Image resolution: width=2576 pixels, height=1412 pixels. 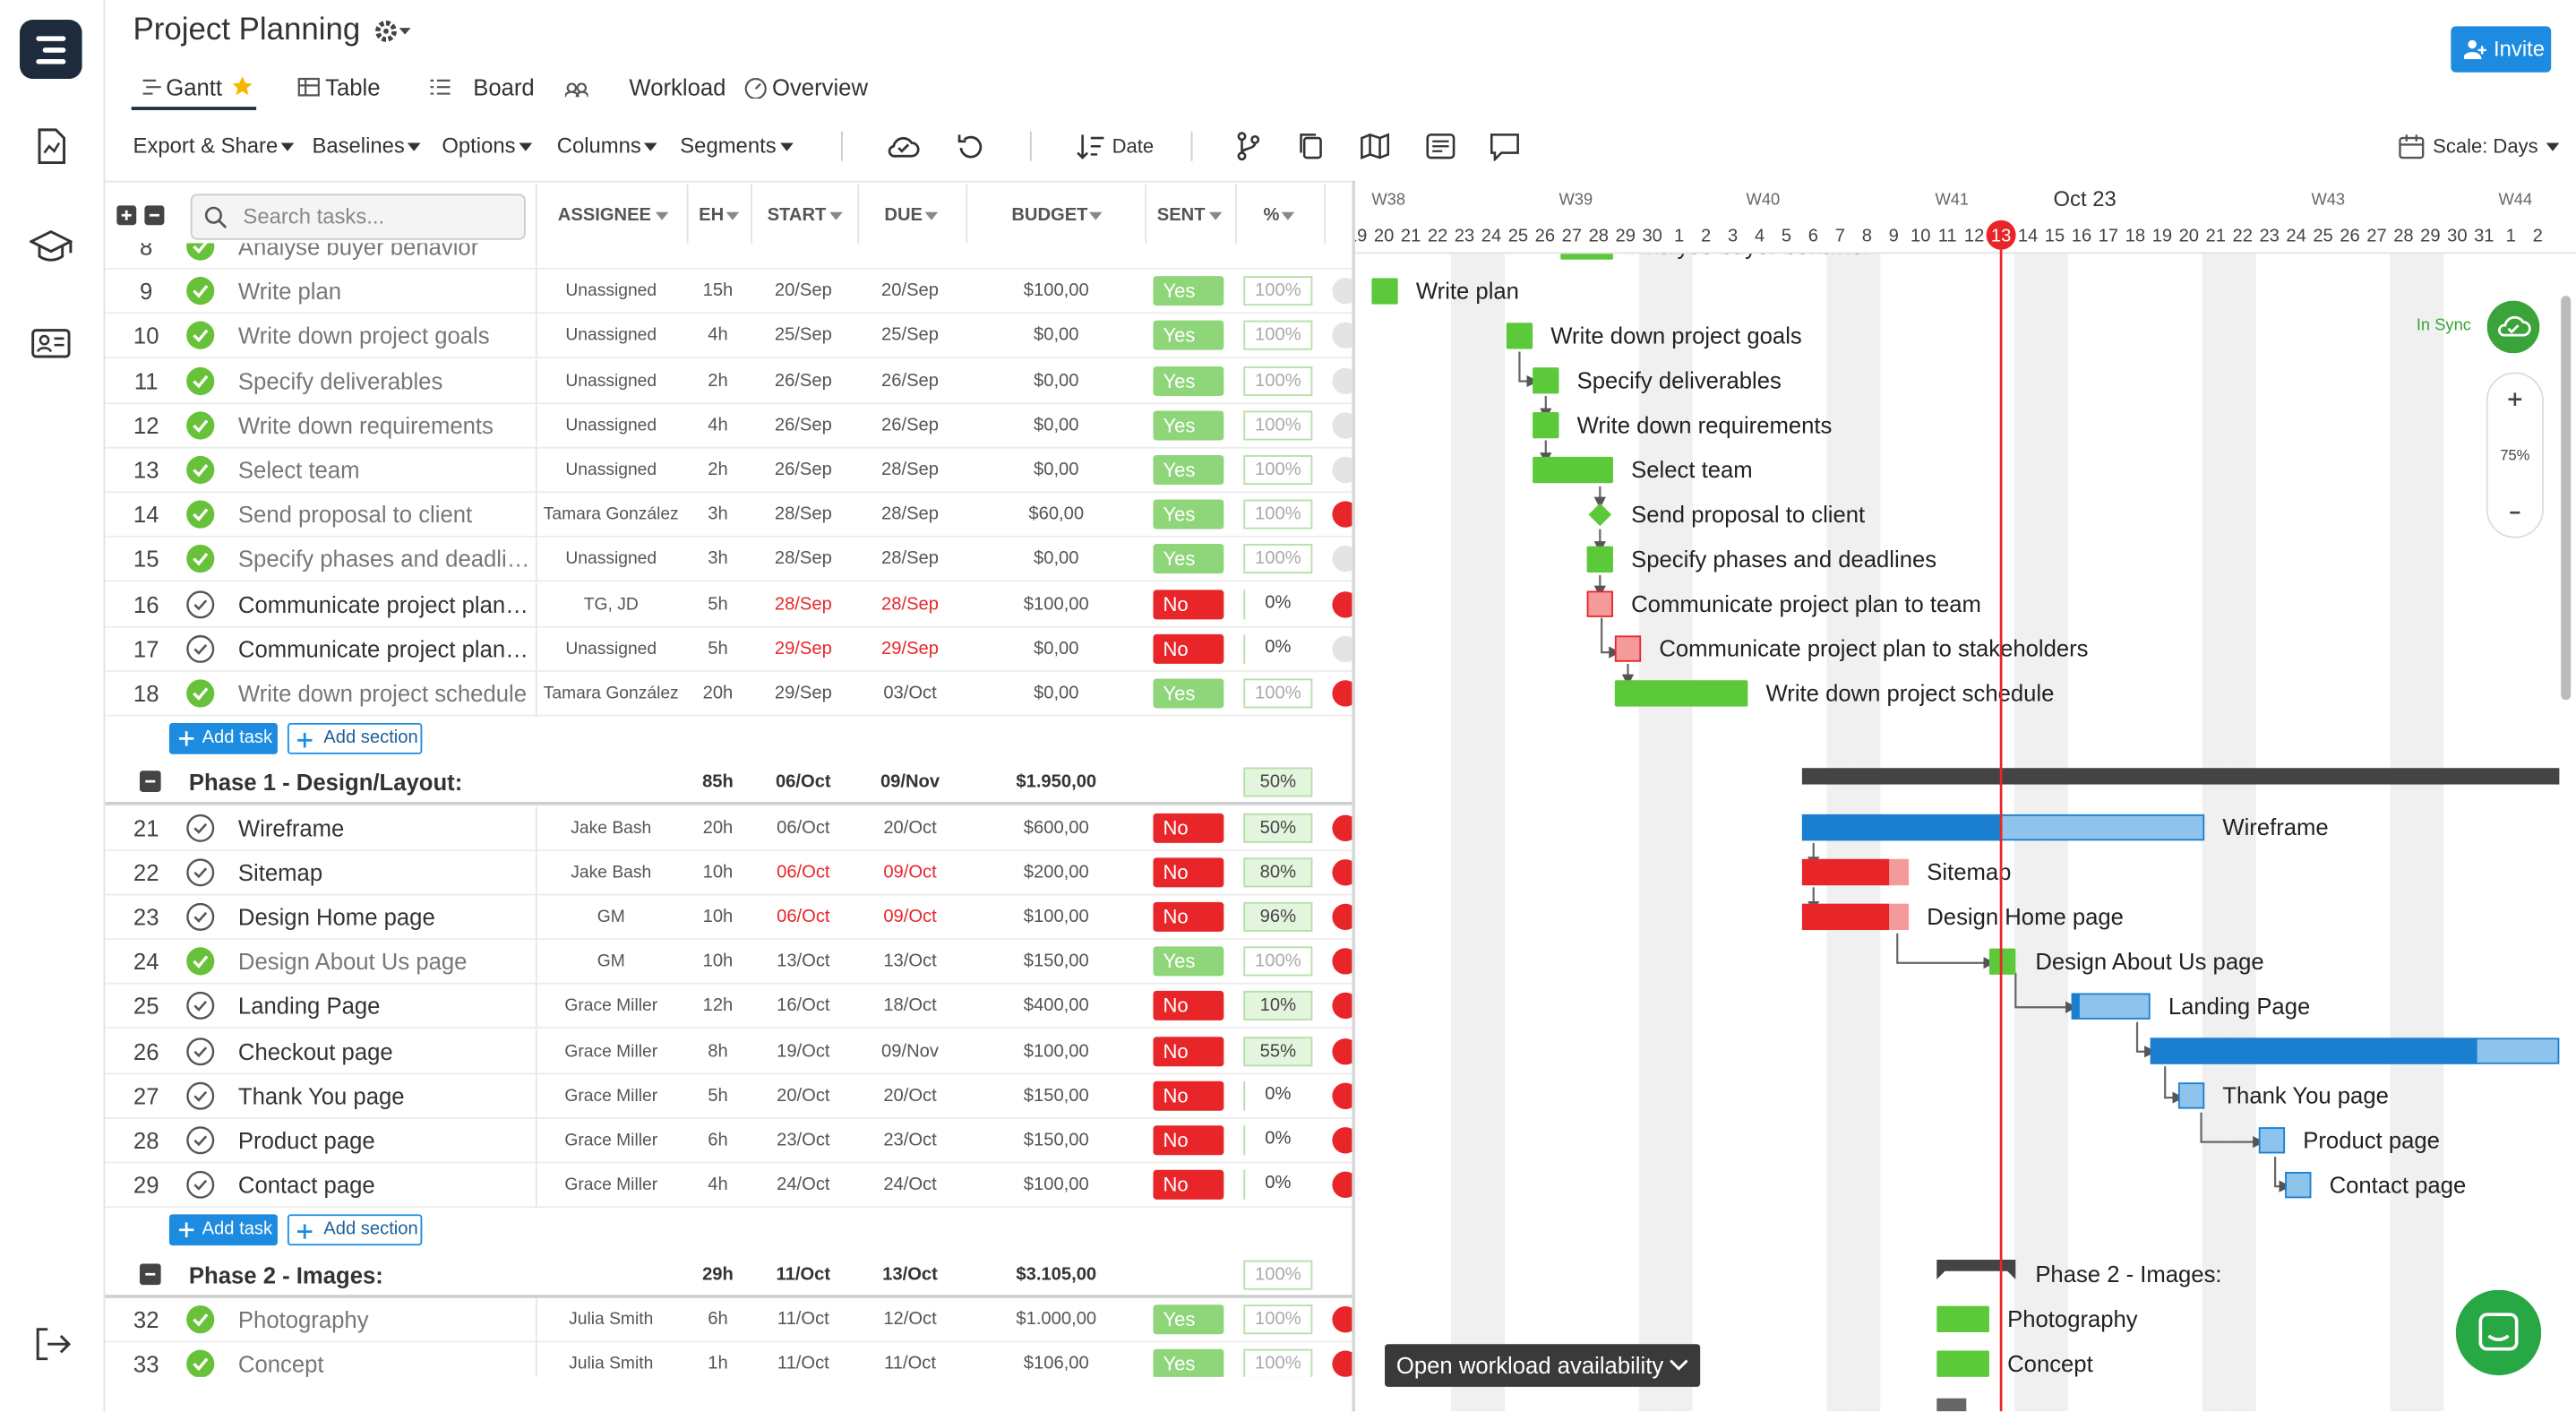 What do you see at coordinates (1188, 514) in the screenshot?
I see `sent-badge: Yes` at bounding box center [1188, 514].